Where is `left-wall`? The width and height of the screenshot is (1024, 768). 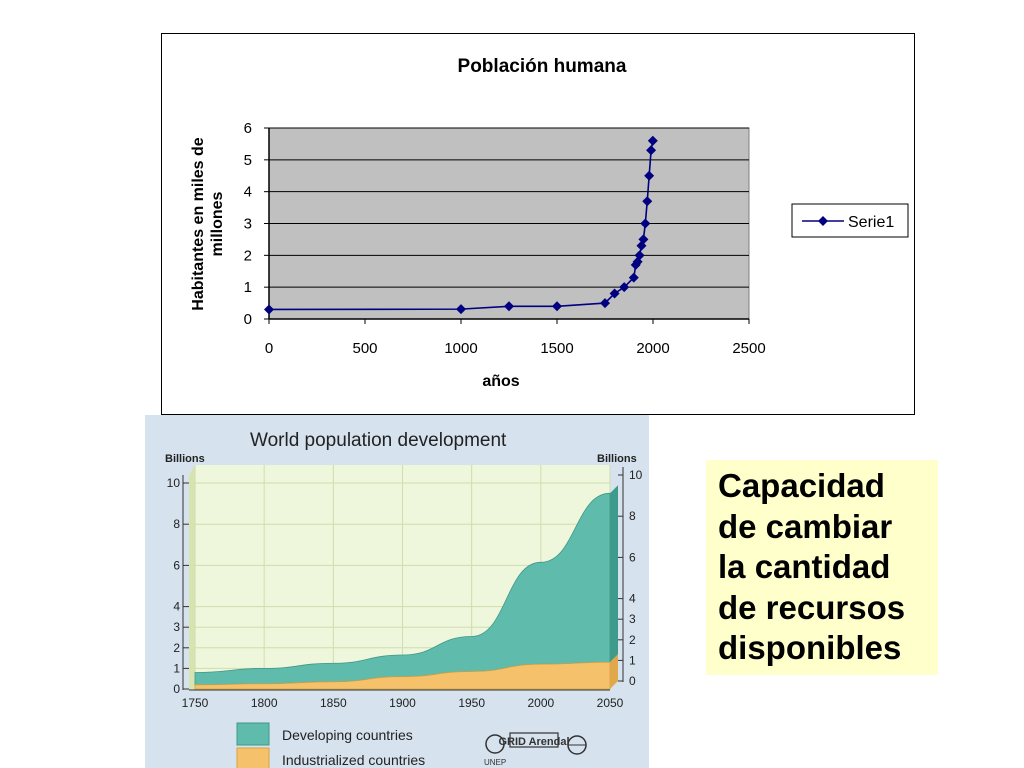 left-wall is located at coordinates (192, 577).